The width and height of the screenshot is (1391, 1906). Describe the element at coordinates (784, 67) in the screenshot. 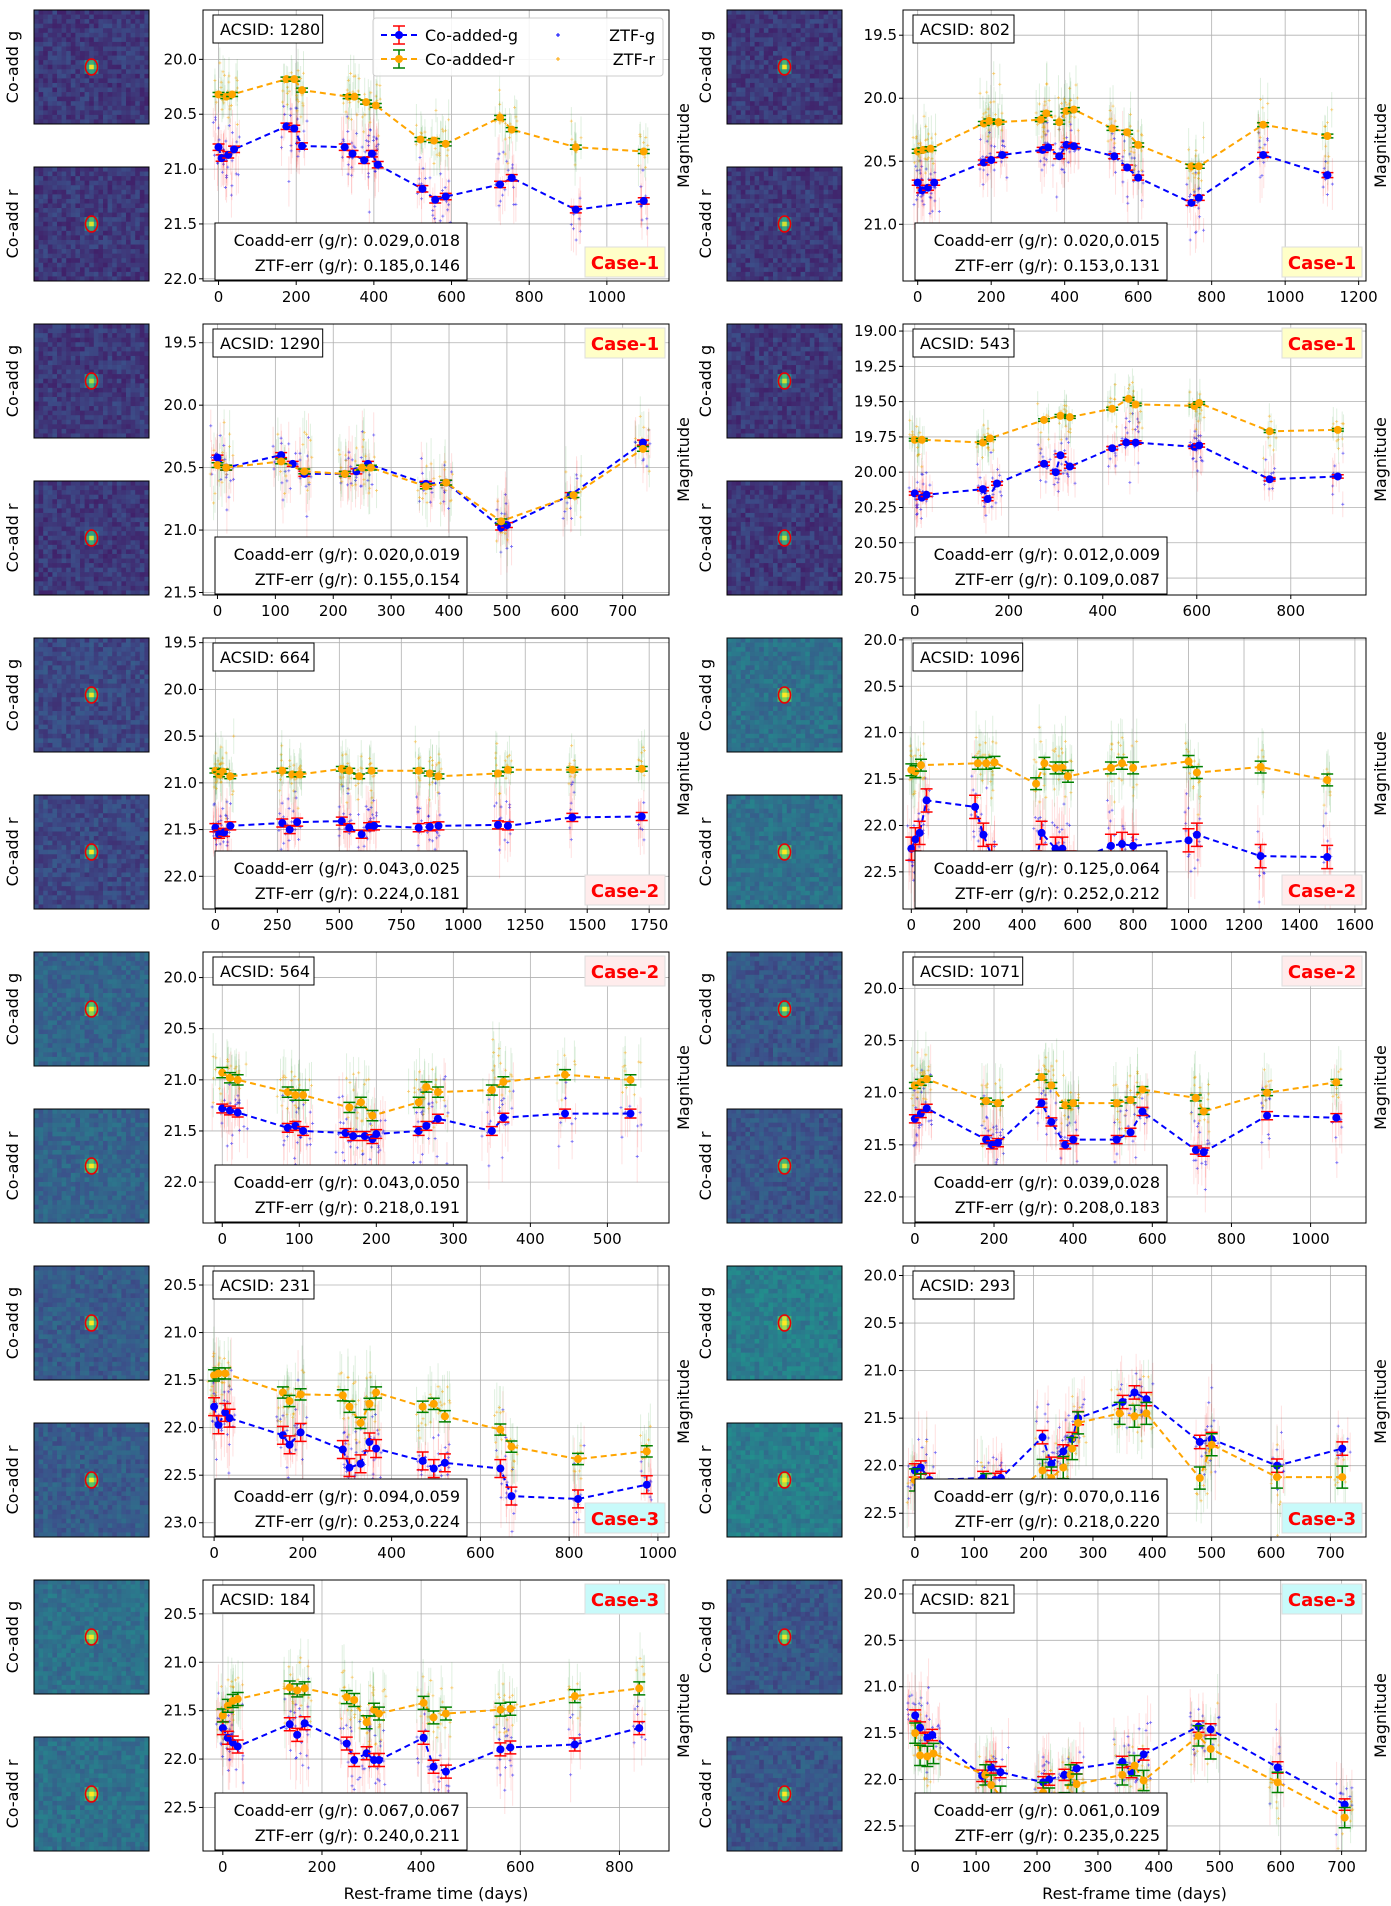

I see `thumbnail-coadd-g` at that location.